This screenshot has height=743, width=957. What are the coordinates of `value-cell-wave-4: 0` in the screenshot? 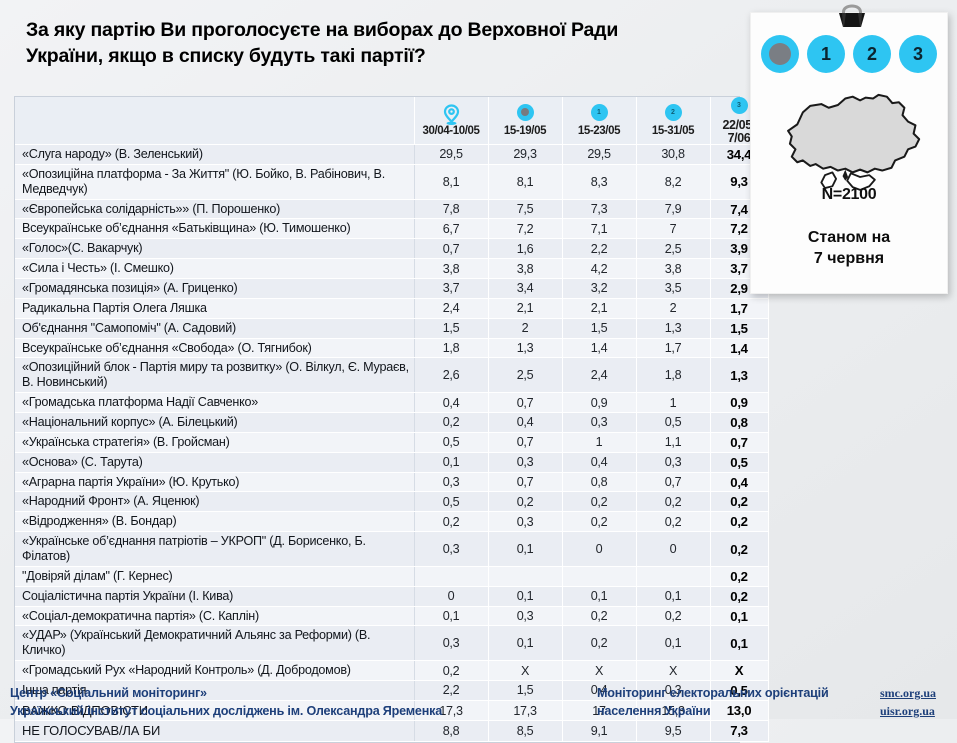 It's located at (673, 549).